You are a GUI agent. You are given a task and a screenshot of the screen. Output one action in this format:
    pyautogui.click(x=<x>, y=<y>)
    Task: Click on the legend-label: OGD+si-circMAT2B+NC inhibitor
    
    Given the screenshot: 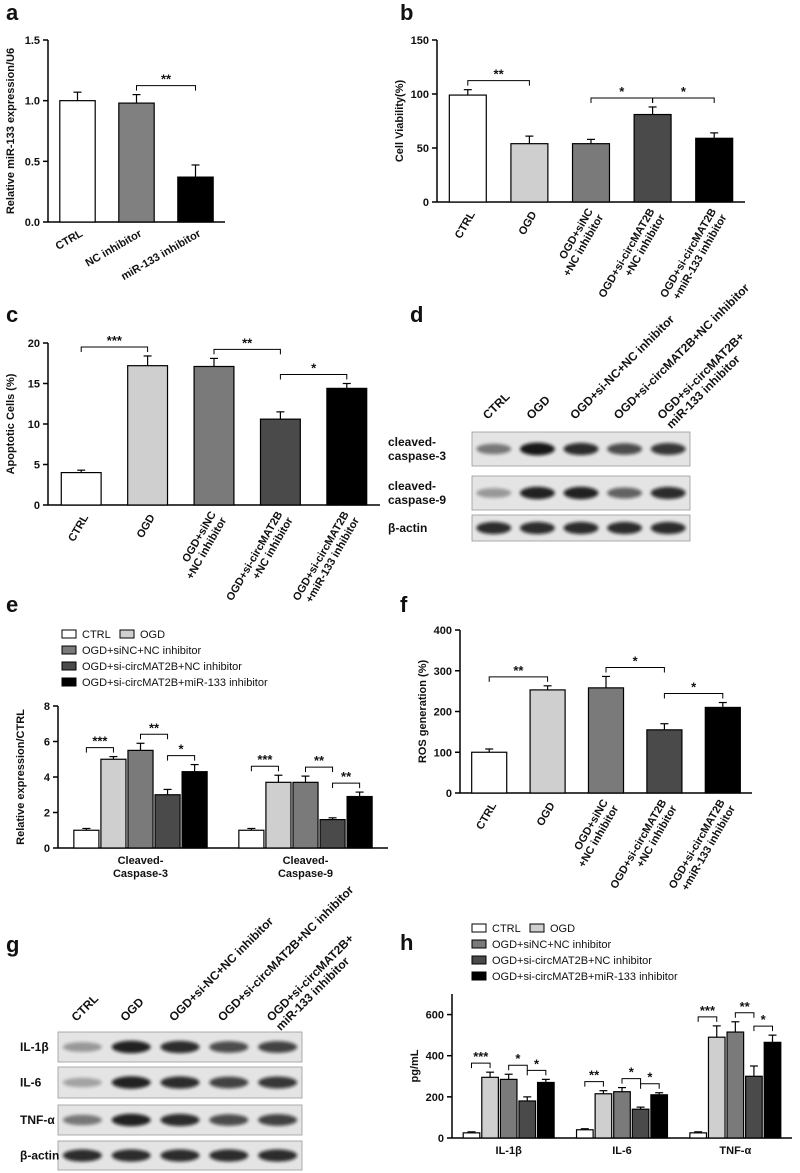 What is the action you would take?
    pyautogui.click(x=572, y=961)
    